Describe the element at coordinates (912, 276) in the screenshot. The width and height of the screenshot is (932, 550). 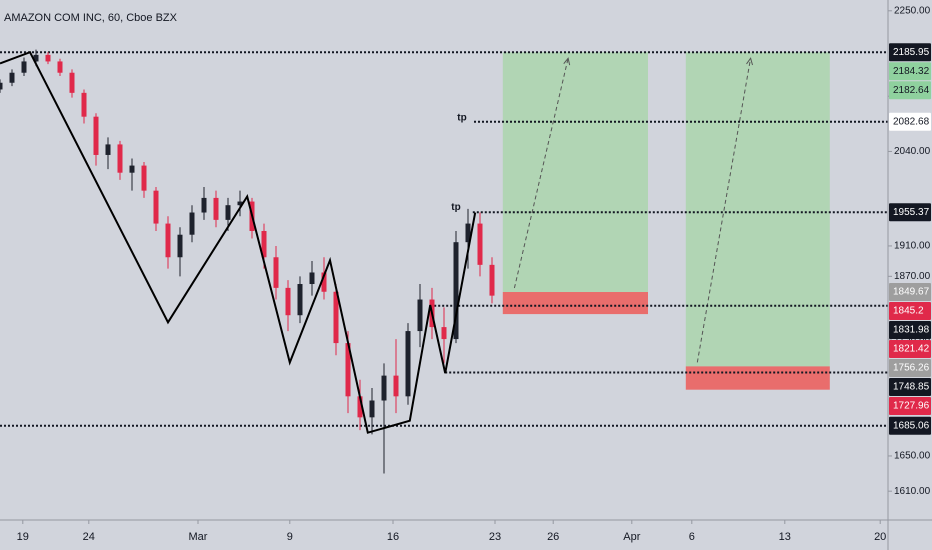
I see `y-tick-label: 1870.00` at that location.